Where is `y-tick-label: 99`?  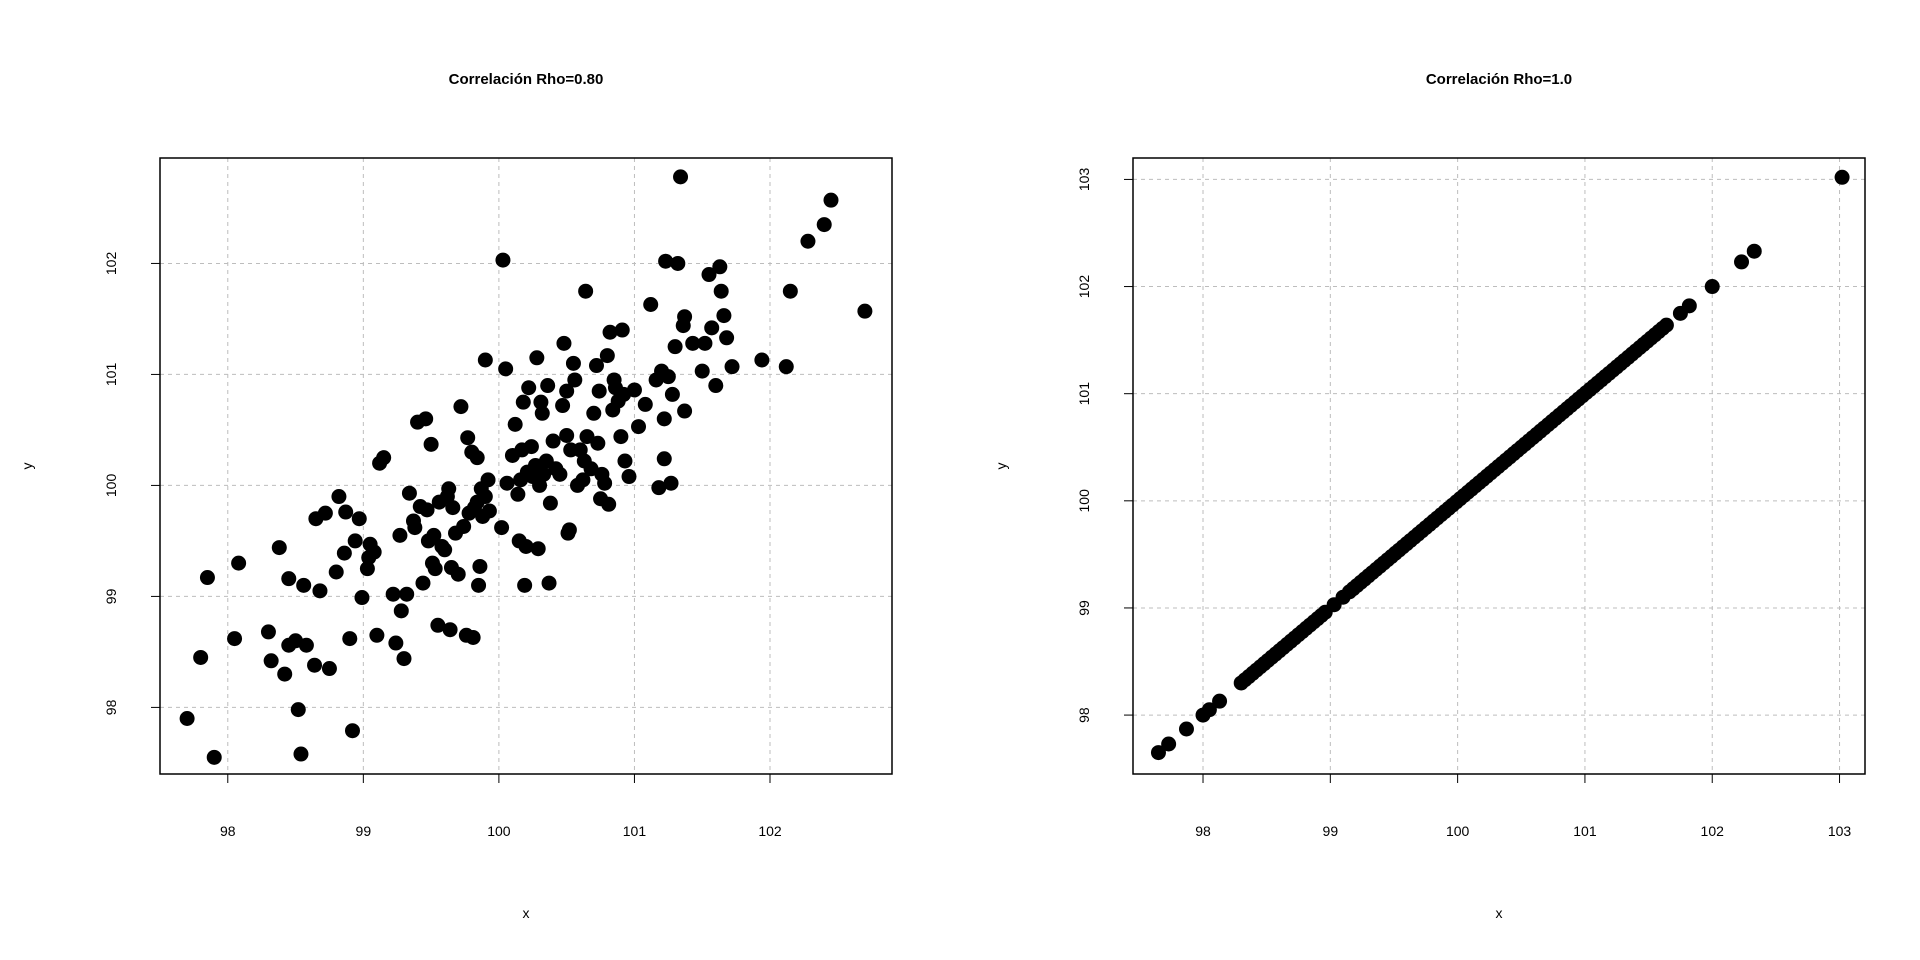
y-tick-label: 99 is located at coordinates (1084, 608).